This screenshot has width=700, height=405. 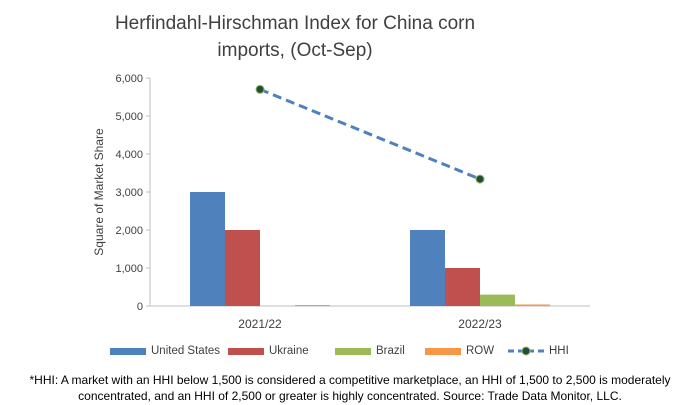 I want to click on legend-item-row: ROW, so click(x=459, y=351).